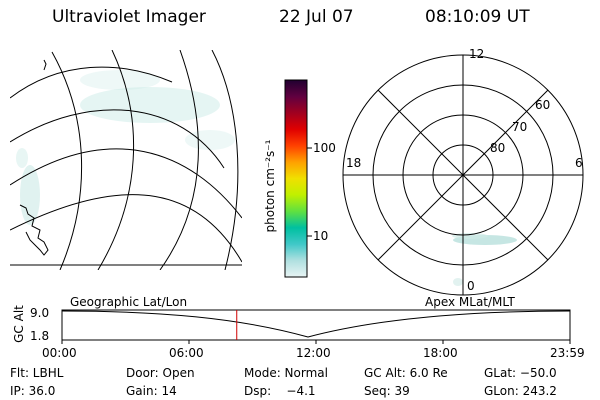  I want to click on altitude-curve, so click(316, 324).